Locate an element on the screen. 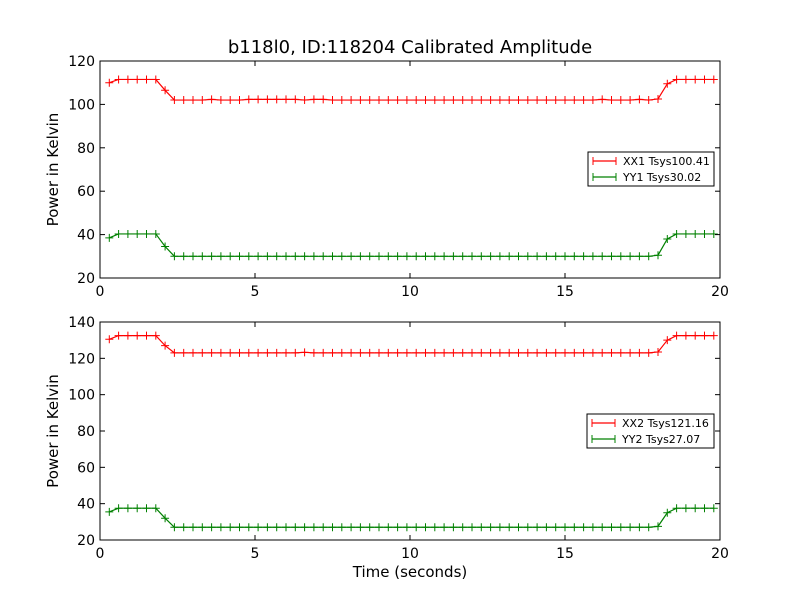 This screenshot has height=600, width=800. y-tick-label: 40 is located at coordinates (86, 236).